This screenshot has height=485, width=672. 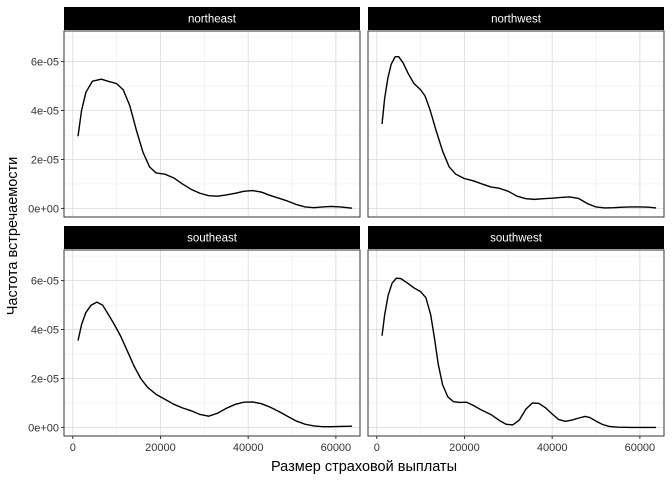 I want to click on facet-strip-label: northeast, so click(x=212, y=20).